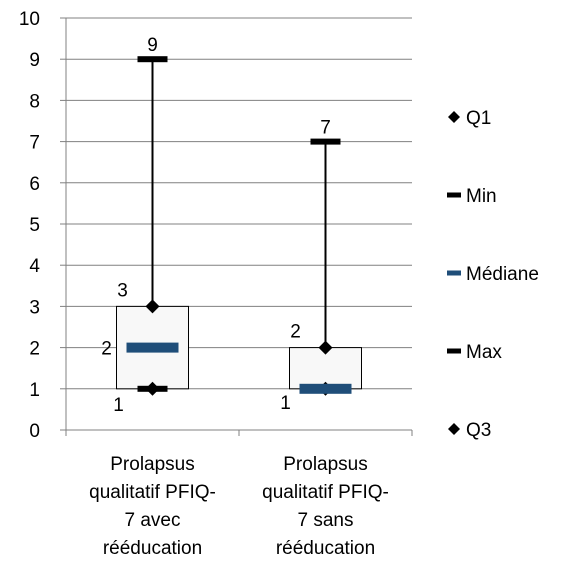 The height and width of the screenshot is (577, 563). Describe the element at coordinates (152, 45) in the screenshot. I see `data-label: 9` at that location.